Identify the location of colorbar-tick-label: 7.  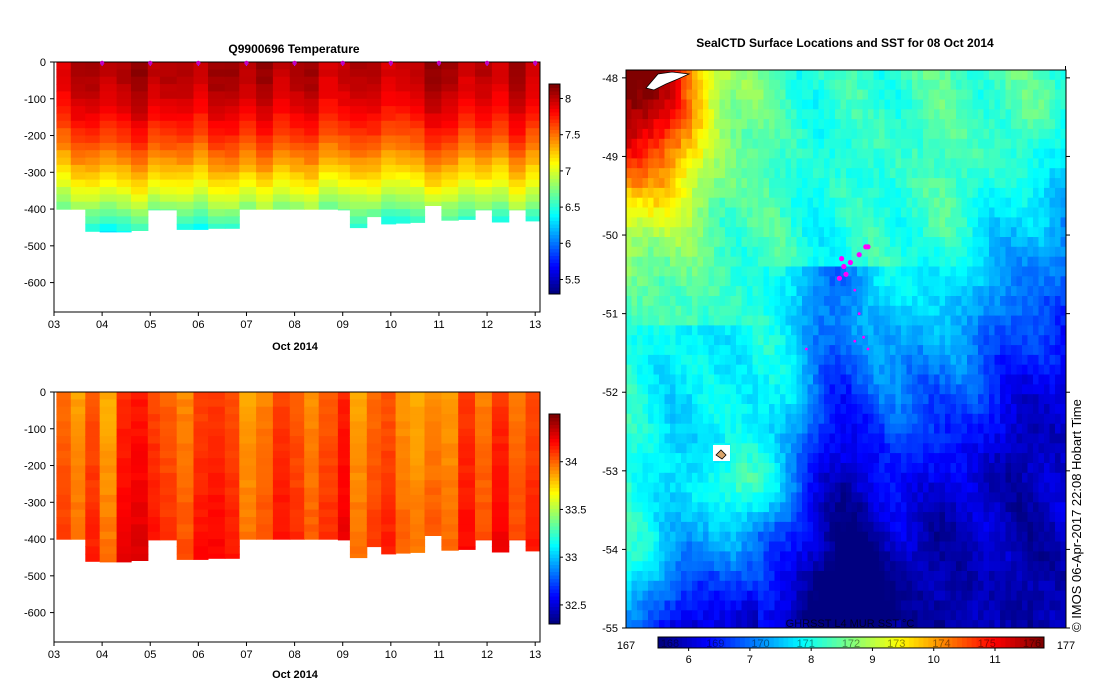
(568, 172).